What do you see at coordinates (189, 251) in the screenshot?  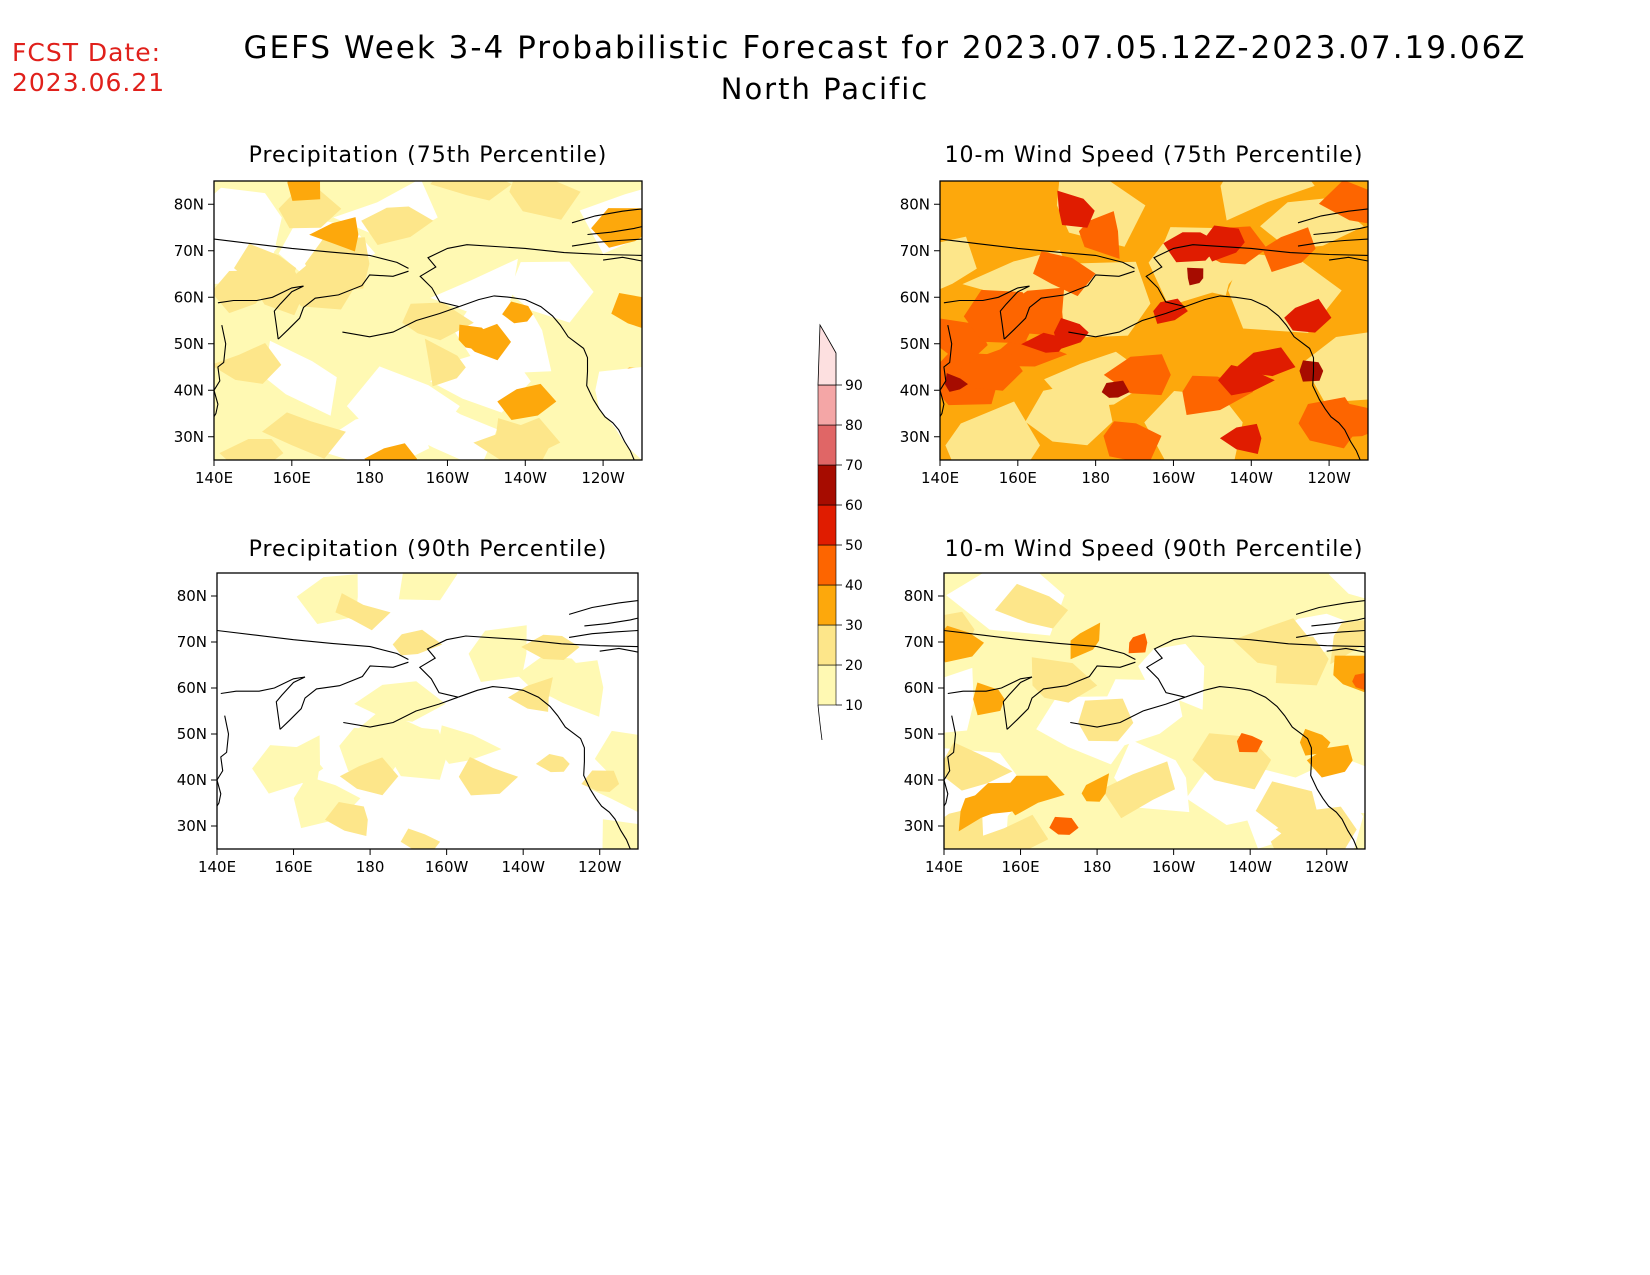 I see `lat-tick-label: 70N` at bounding box center [189, 251].